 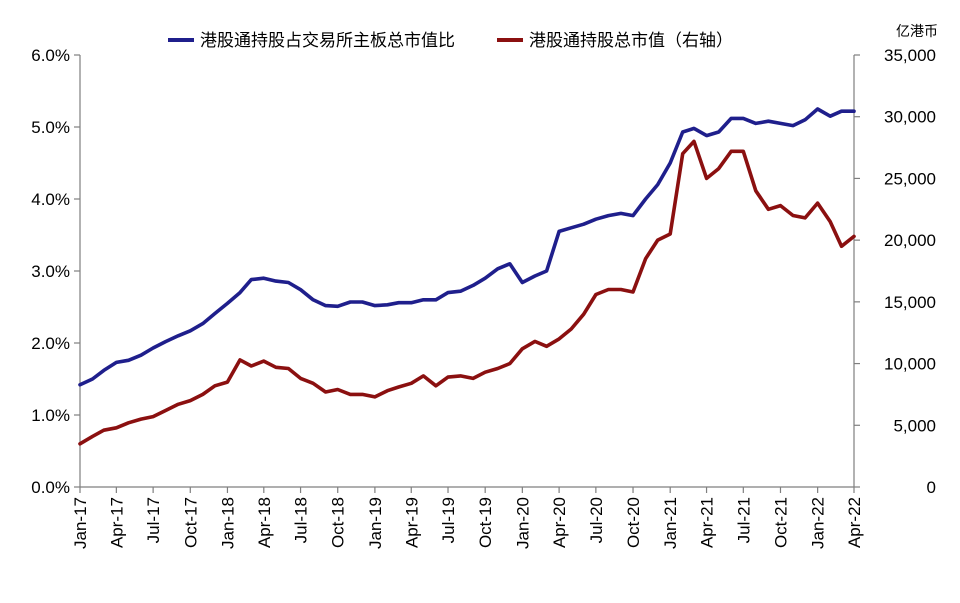 I want to click on left-axis-tick-label: 5.0%, so click(x=50, y=127).